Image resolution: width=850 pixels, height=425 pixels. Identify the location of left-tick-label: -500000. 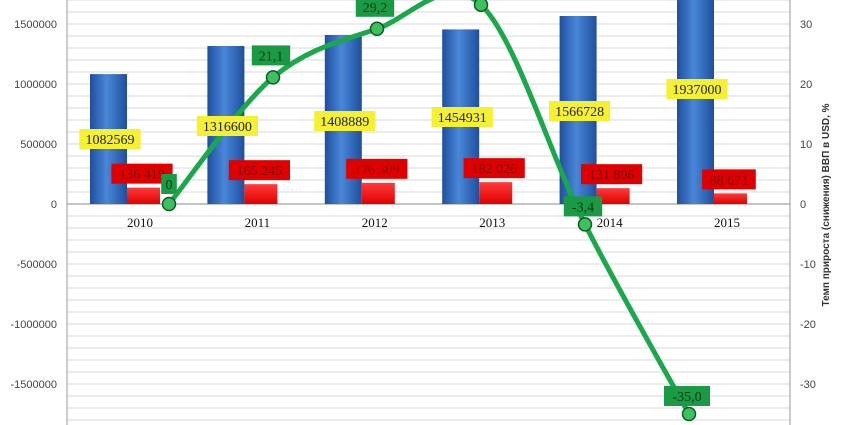
(37, 265).